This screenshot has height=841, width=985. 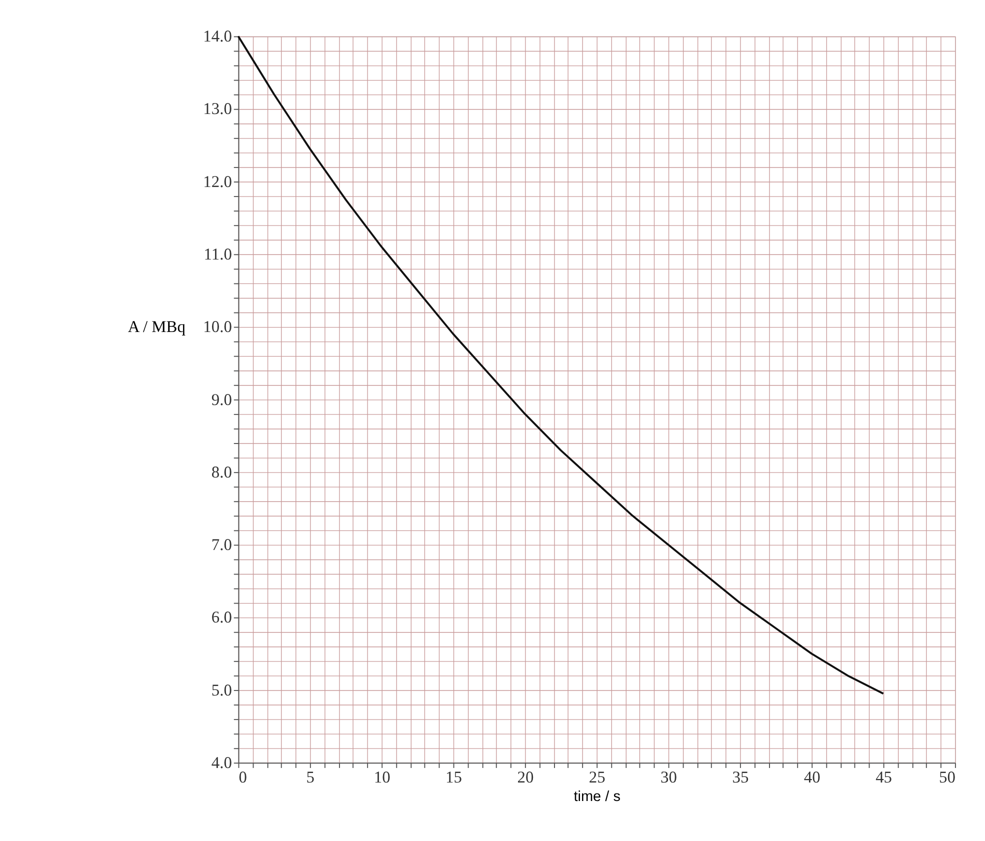 What do you see at coordinates (525, 776) in the screenshot?
I see `x-tick-label: 20` at bounding box center [525, 776].